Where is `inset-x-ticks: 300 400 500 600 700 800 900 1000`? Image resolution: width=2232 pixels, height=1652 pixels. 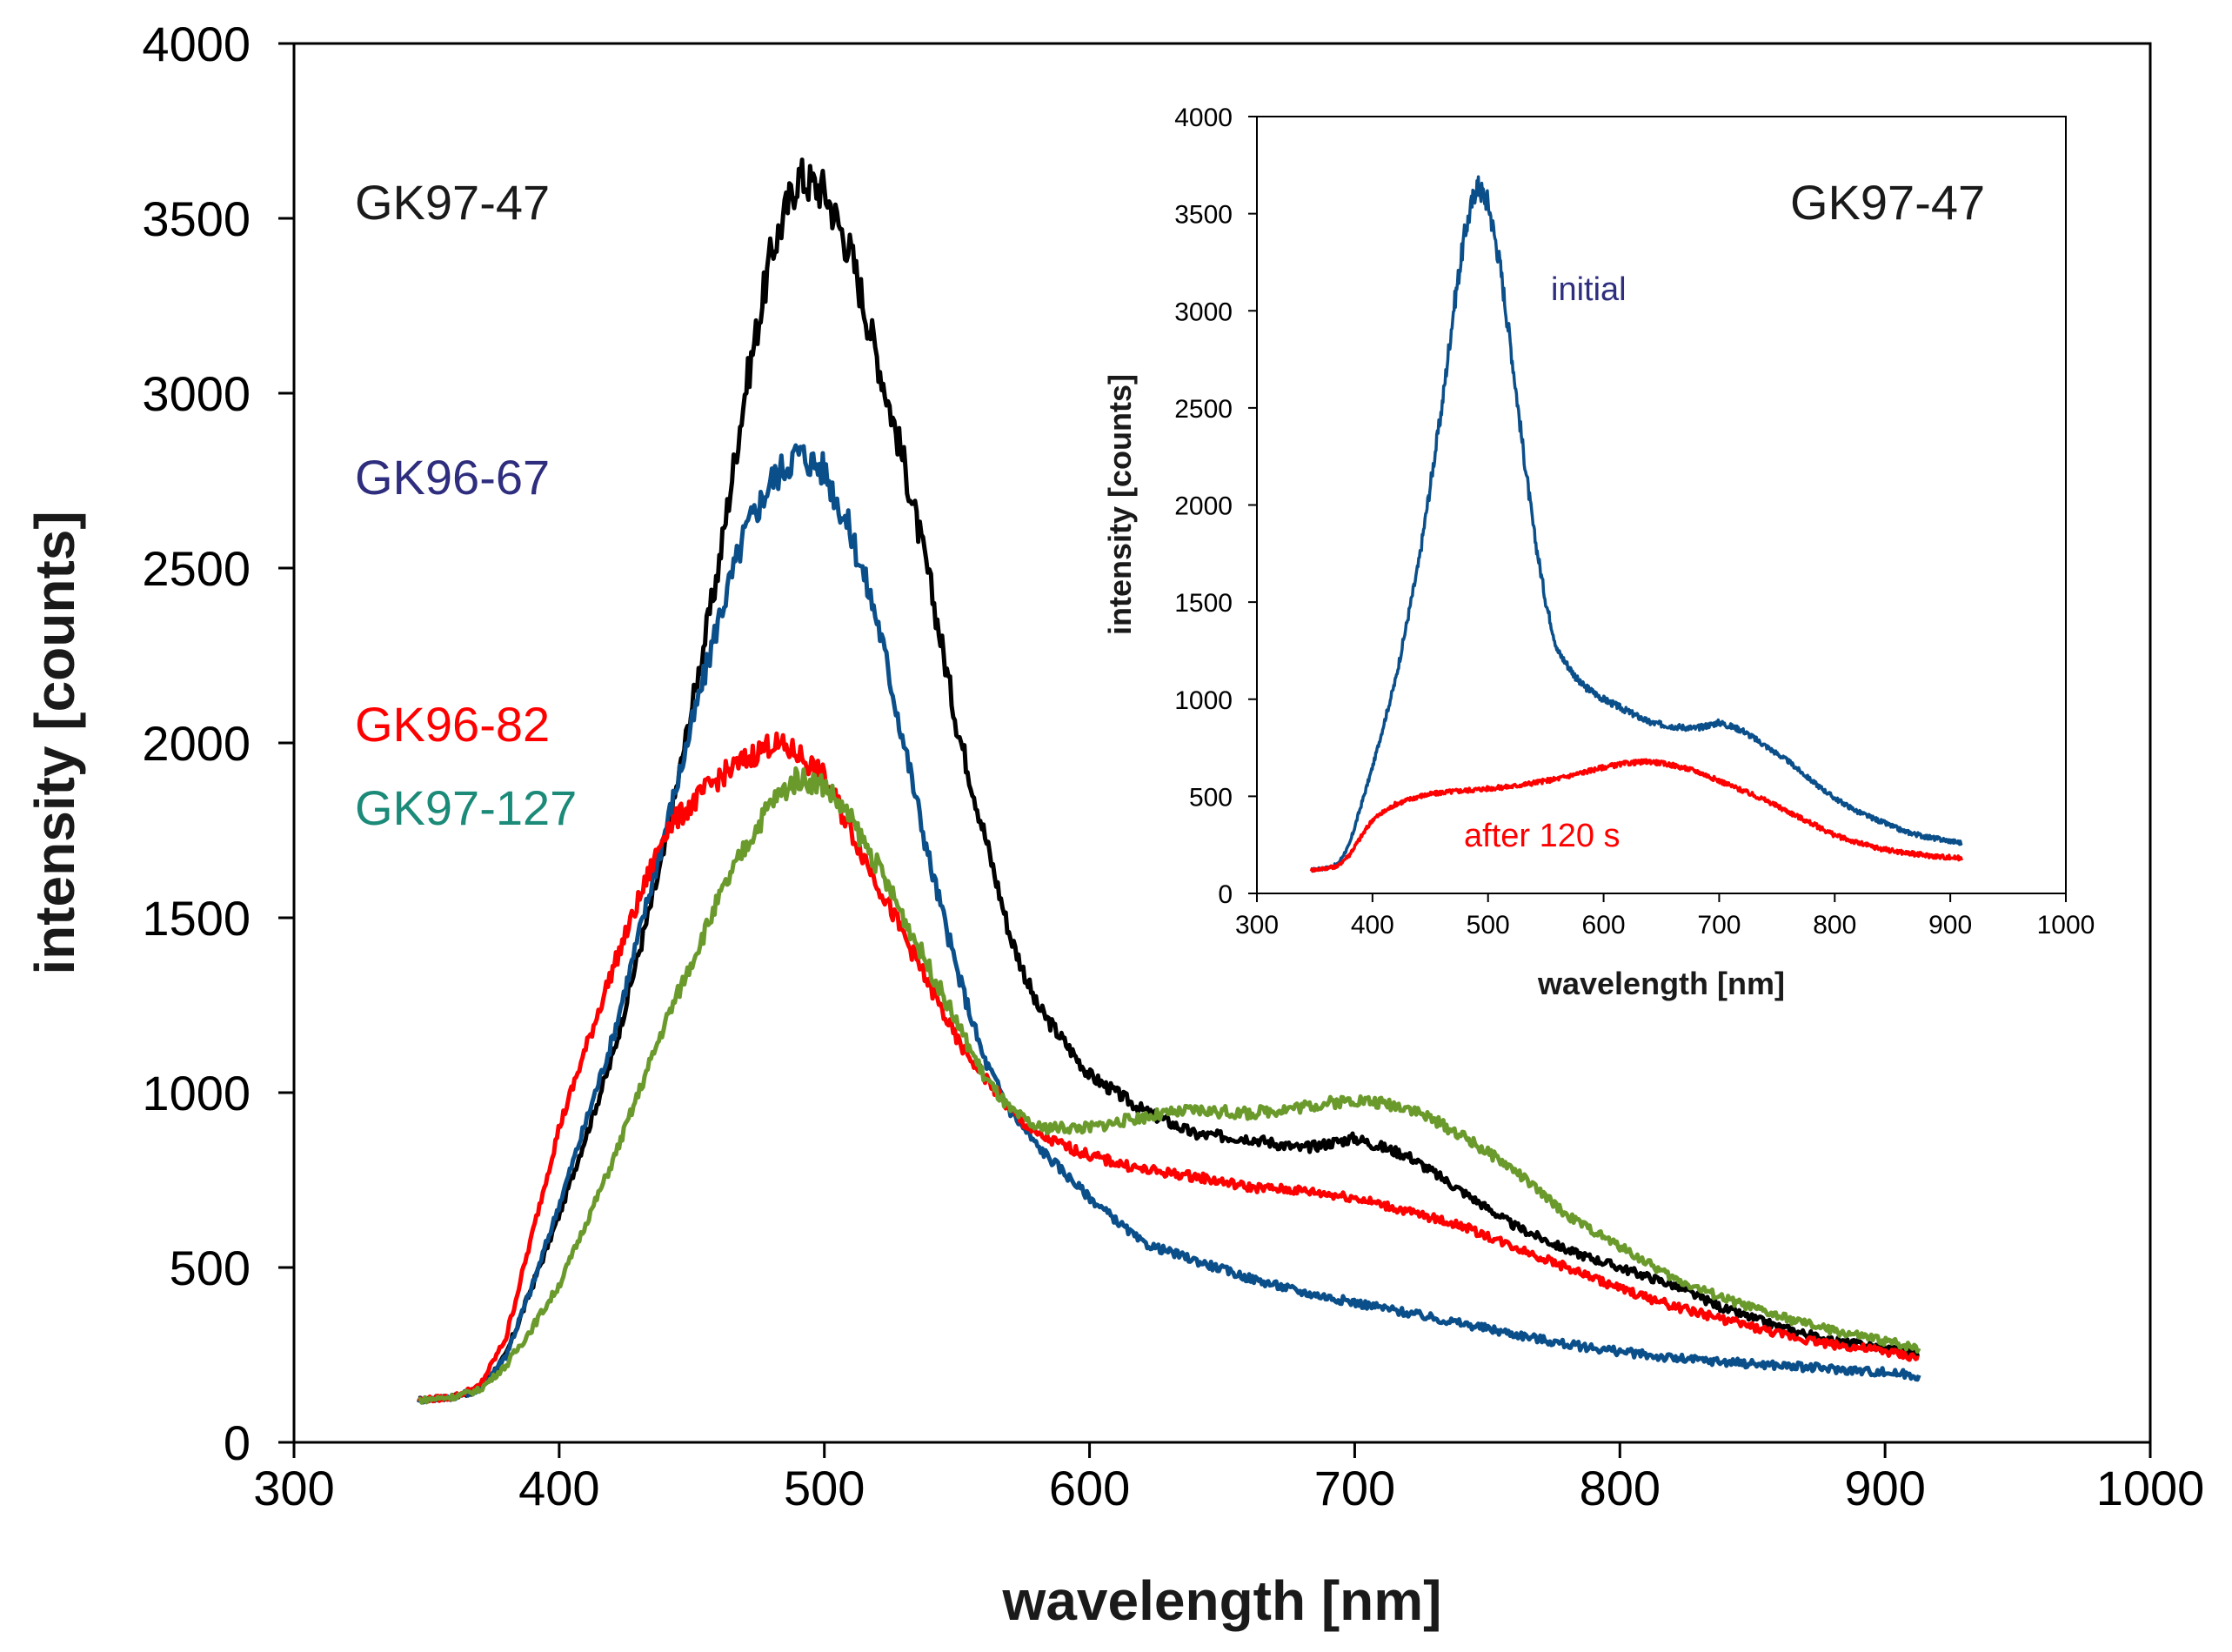 inset-x-ticks: 300 400 500 600 700 800 900 1000 is located at coordinates (1665, 916).